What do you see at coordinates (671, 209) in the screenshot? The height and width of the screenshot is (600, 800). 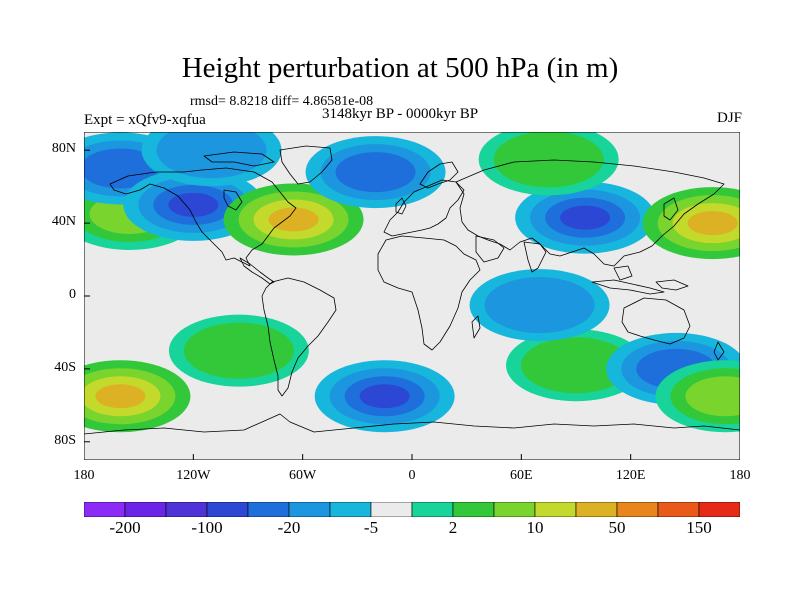 I see `coast-japan` at bounding box center [671, 209].